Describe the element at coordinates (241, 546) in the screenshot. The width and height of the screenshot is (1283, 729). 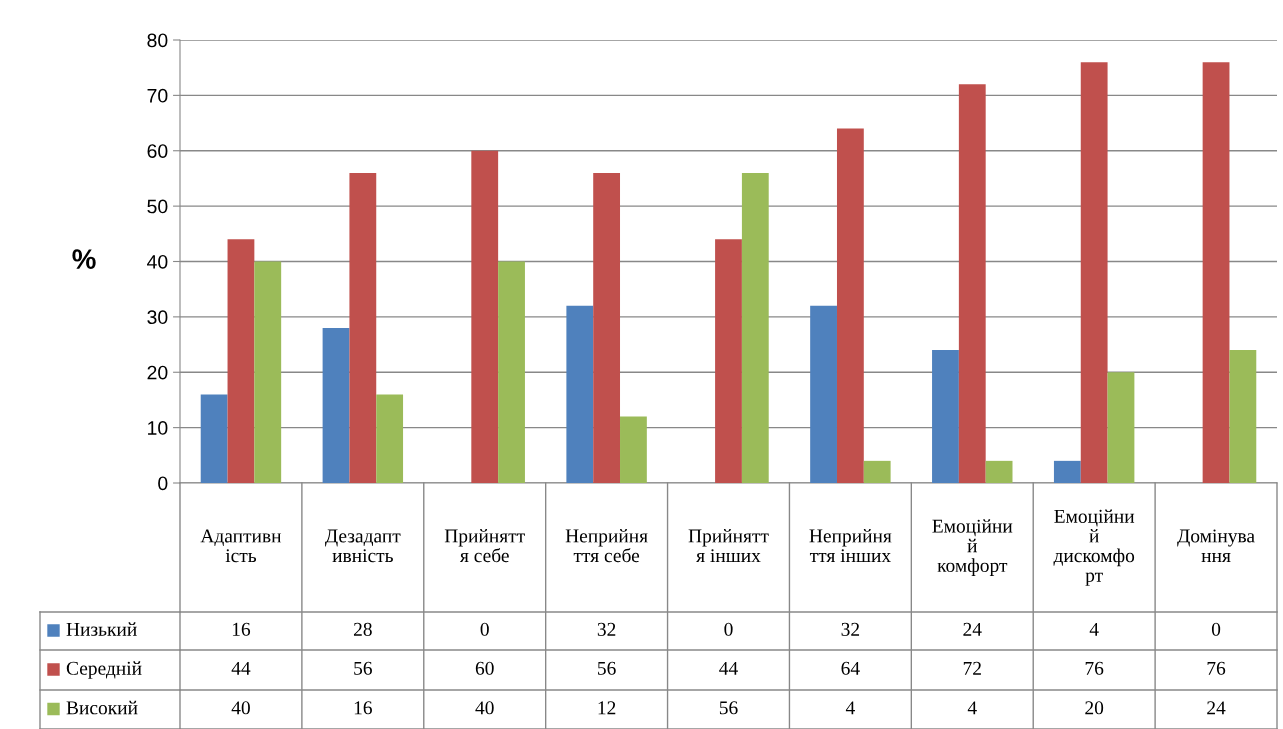
I see `x-tick-label: Адаптивн ість` at that location.